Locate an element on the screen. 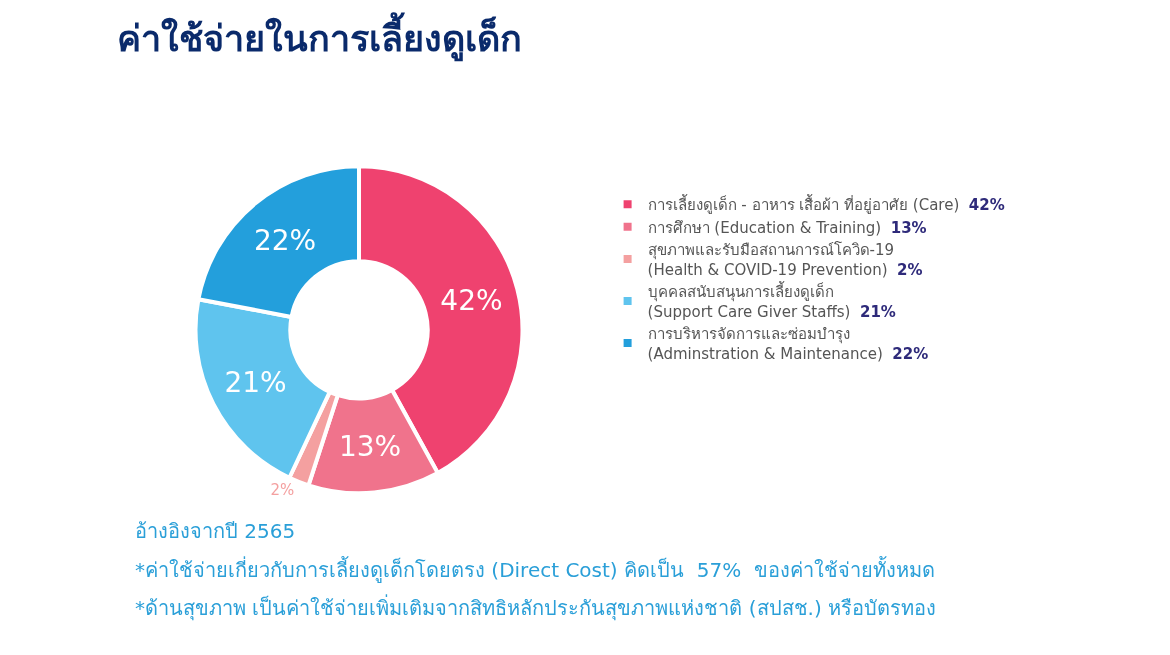 The image size is (1170, 655). text: 2% is located at coordinates (910, 269).